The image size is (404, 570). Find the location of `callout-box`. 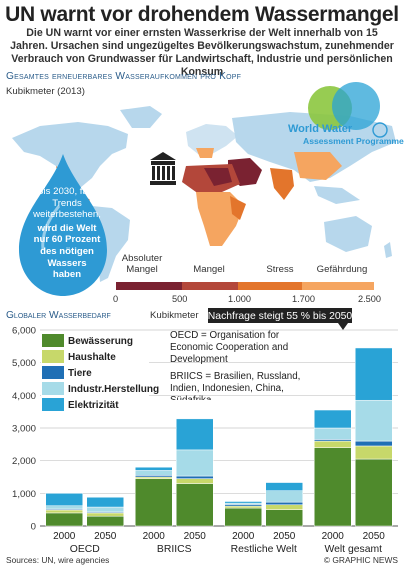

callout-box is located at coordinates (280, 315).